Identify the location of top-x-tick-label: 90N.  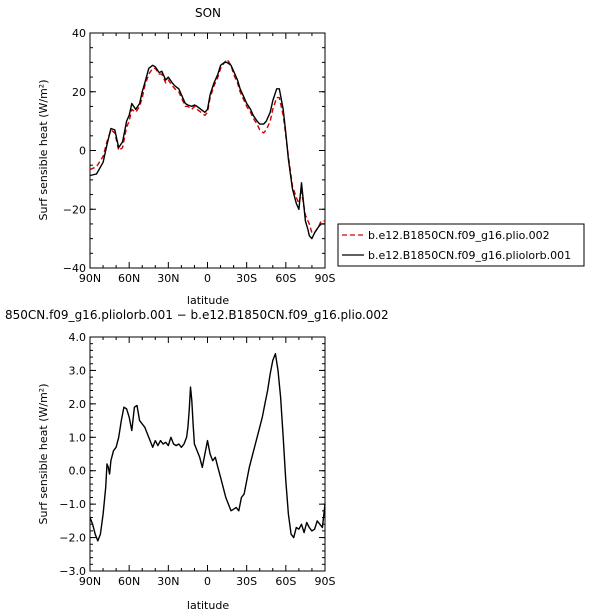
(90, 278).